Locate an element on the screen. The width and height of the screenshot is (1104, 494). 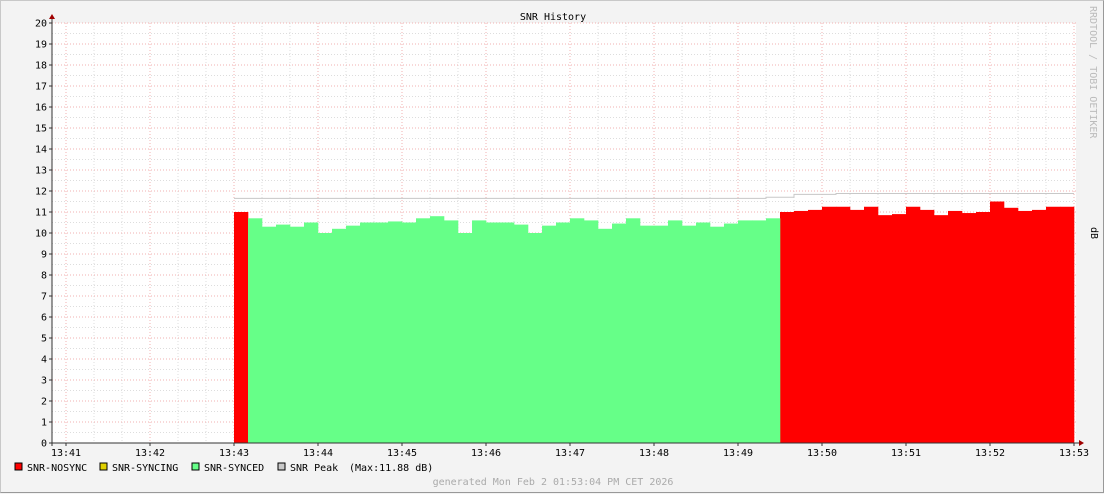
y-tick-label: 13 is located at coordinates (41, 171).